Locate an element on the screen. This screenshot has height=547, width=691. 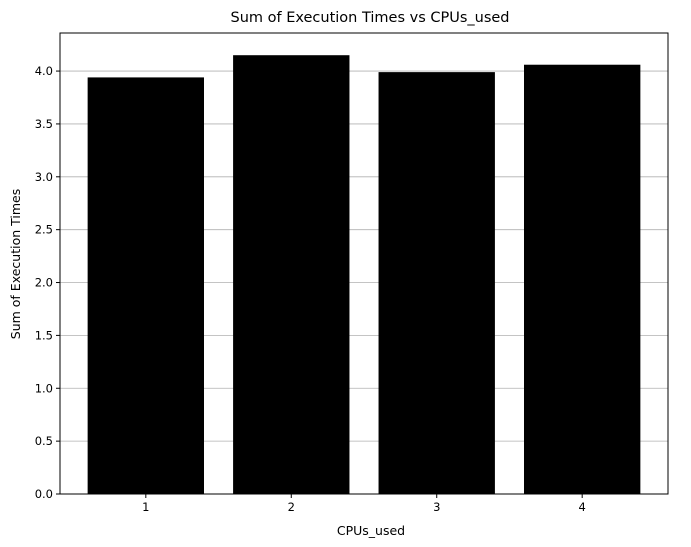
y-tick-label: 3.5 is located at coordinates (44, 124).